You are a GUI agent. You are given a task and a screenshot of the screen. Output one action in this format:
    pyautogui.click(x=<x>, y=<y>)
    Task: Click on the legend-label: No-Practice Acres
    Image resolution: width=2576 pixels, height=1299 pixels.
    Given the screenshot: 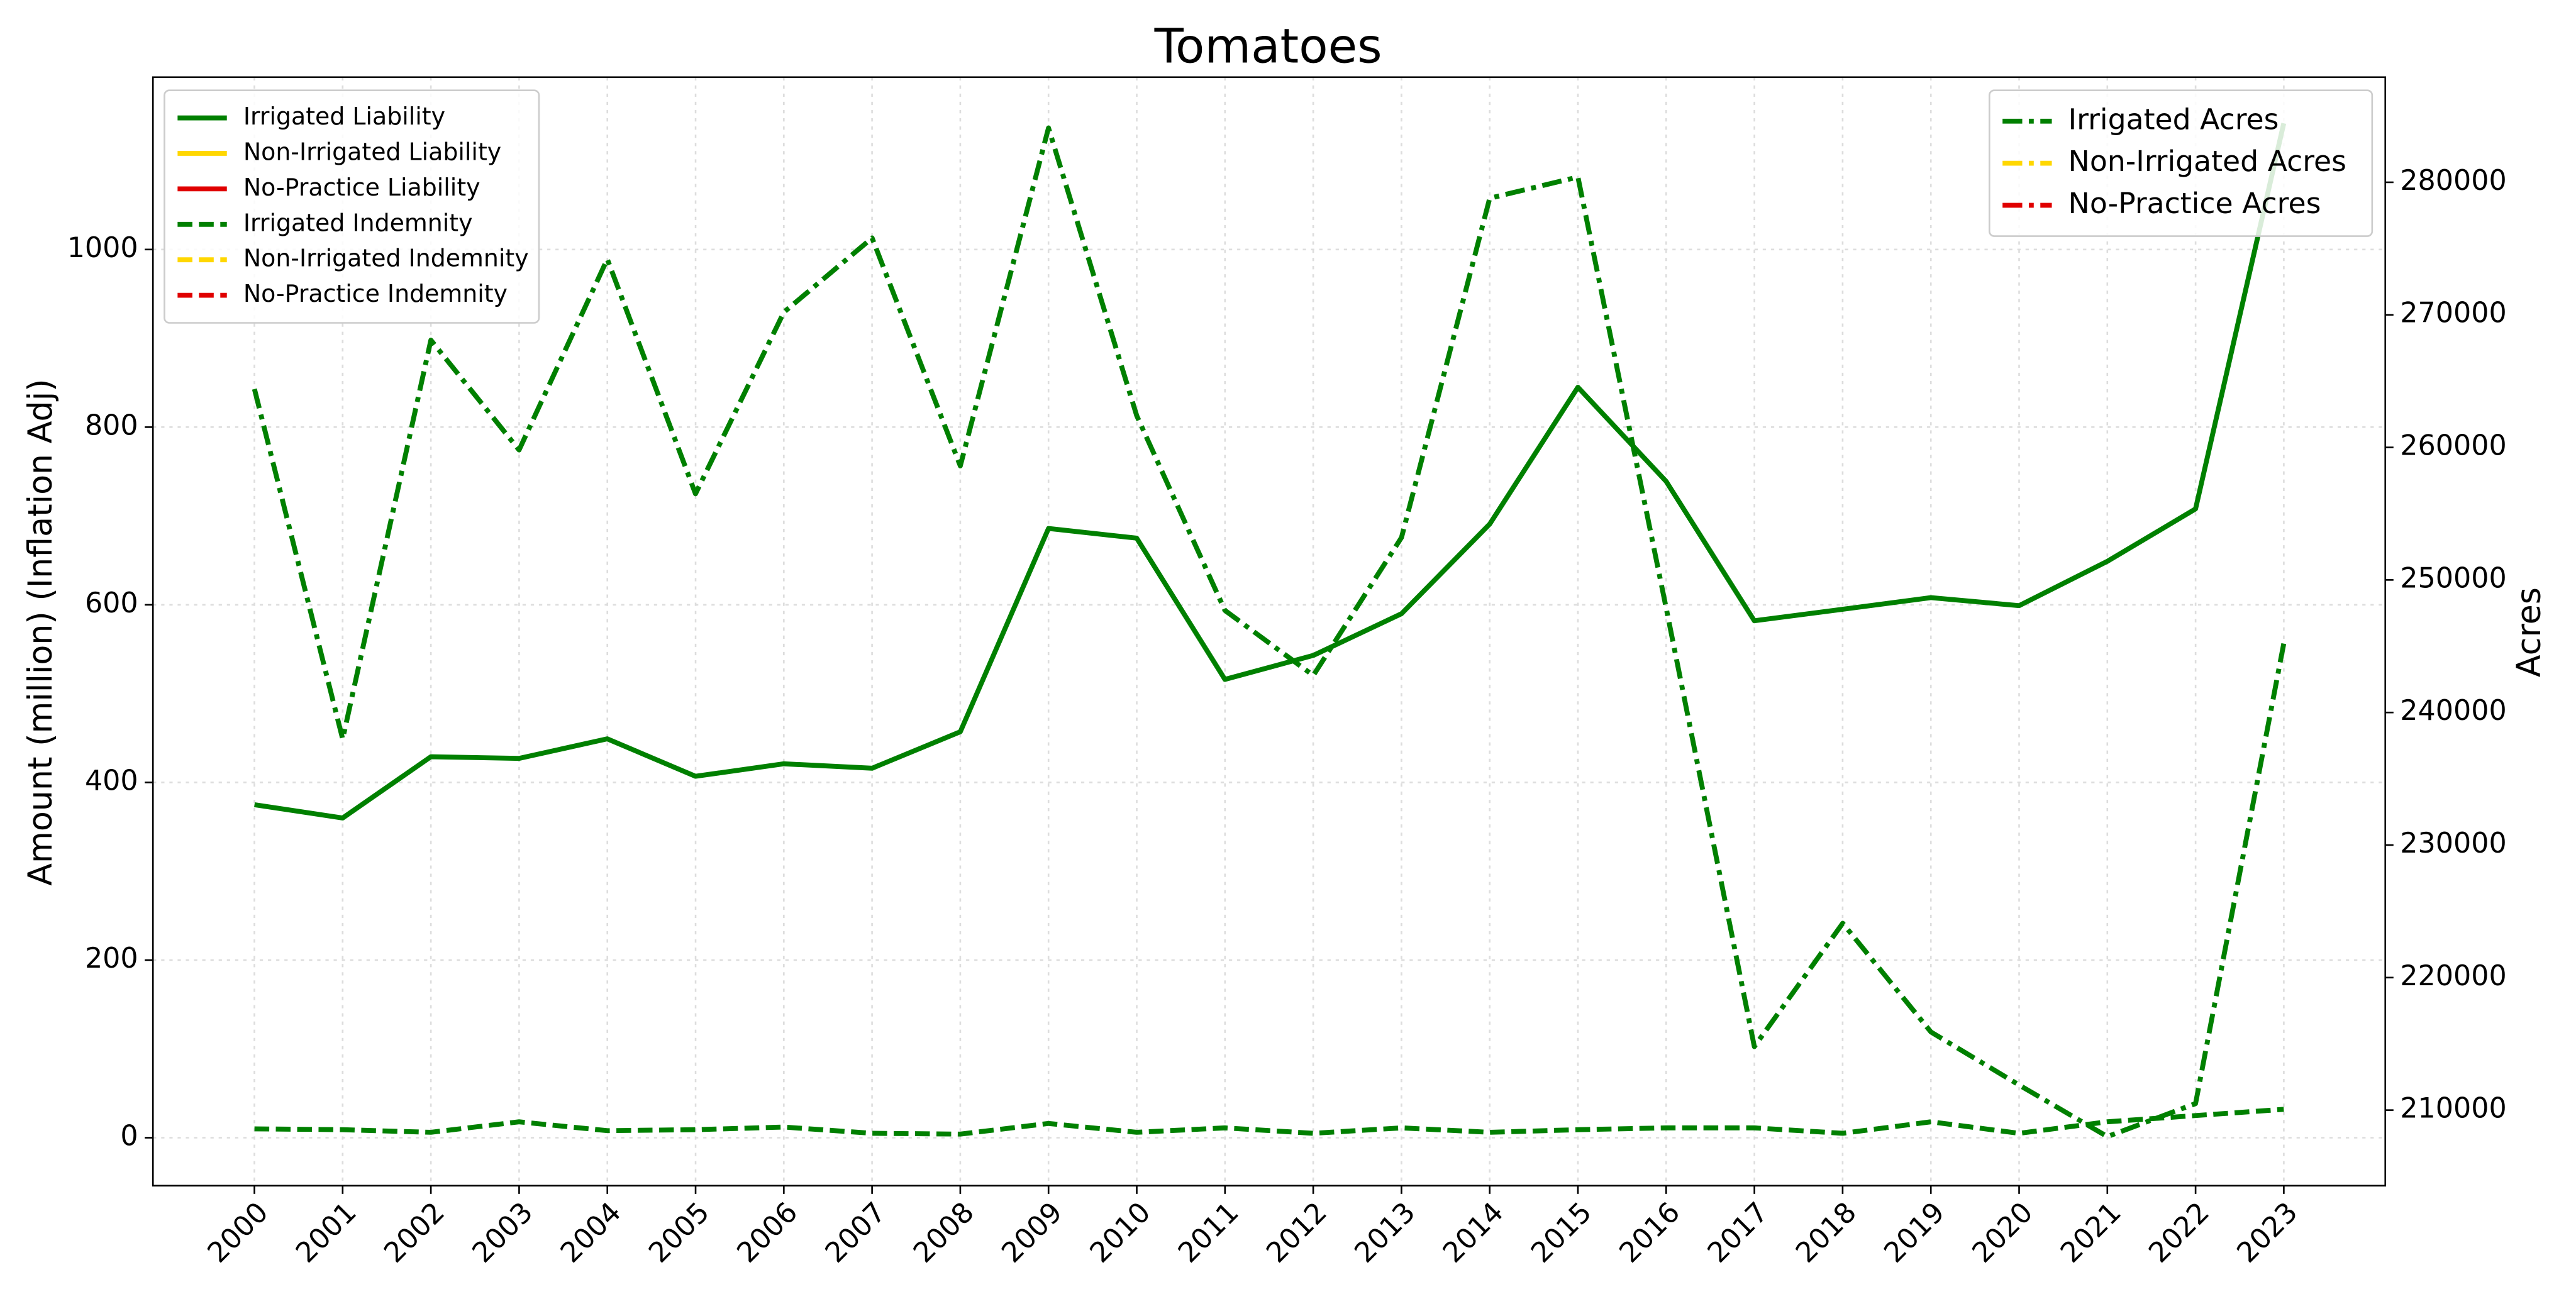 What is the action you would take?
    pyautogui.click(x=2194, y=203)
    